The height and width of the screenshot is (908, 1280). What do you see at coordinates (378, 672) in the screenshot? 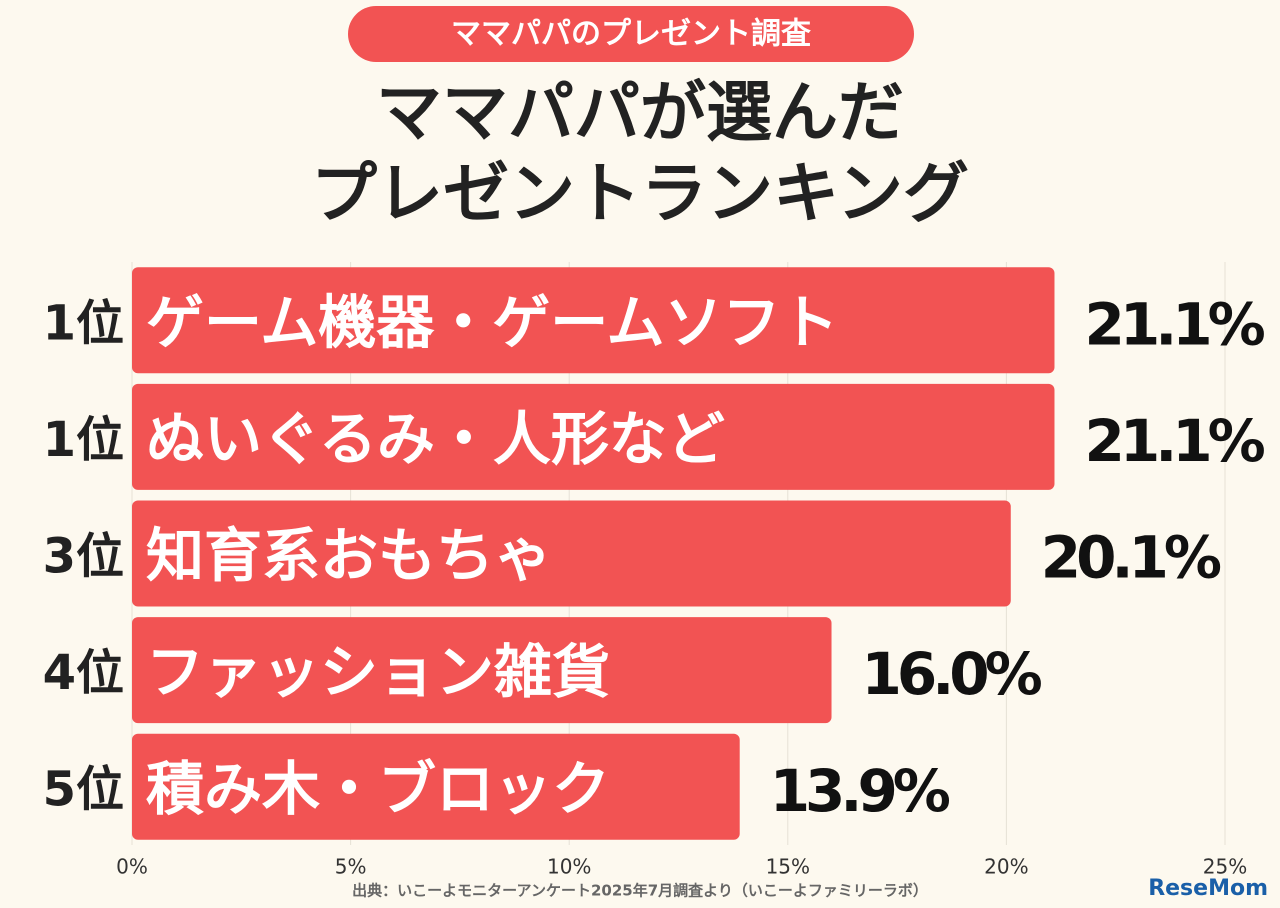
I see `bar-label: ファッション雑貨` at bounding box center [378, 672].